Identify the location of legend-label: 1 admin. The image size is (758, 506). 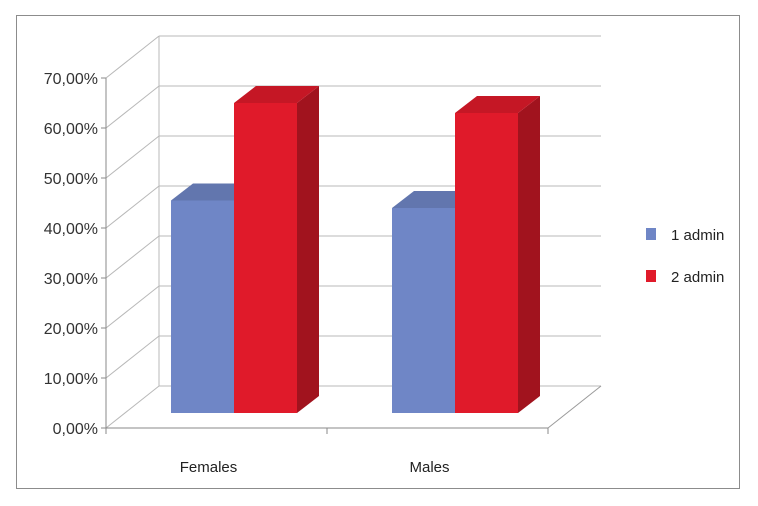
(697, 235).